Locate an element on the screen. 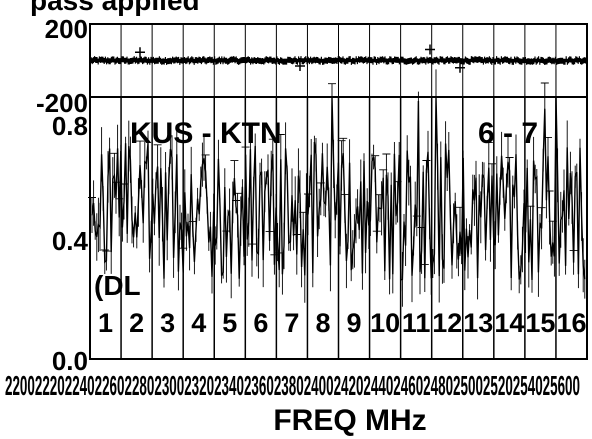 This screenshot has height=439, width=592. channel-label: 10 is located at coordinates (385, 323).